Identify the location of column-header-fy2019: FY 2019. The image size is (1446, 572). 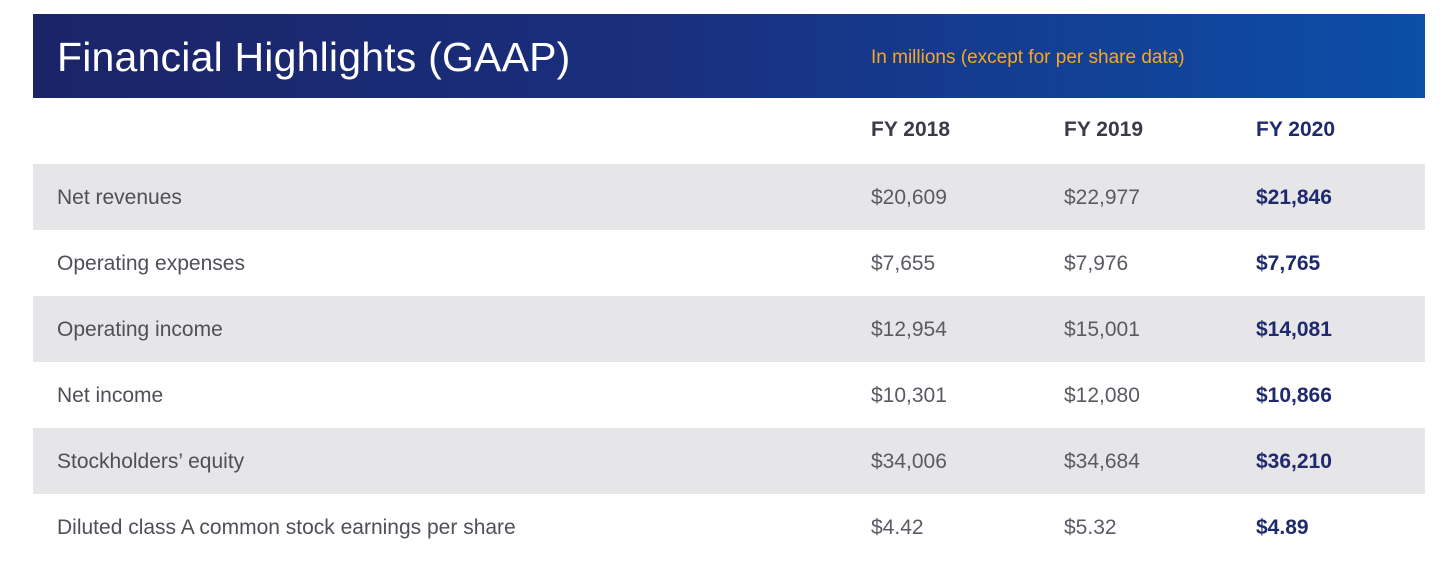
(1104, 129).